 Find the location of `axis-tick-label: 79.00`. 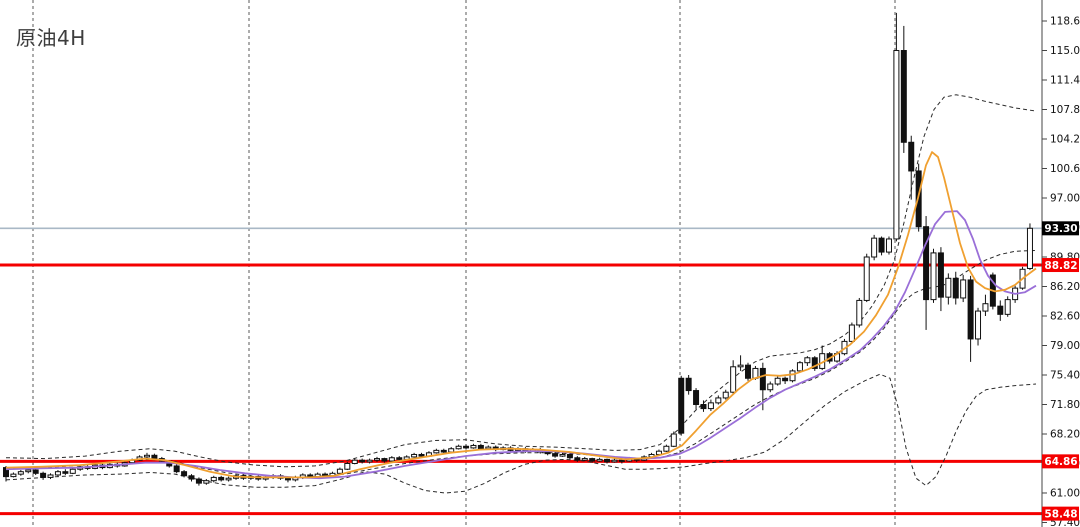

axis-tick-label: 79.00 is located at coordinates (1065, 346).